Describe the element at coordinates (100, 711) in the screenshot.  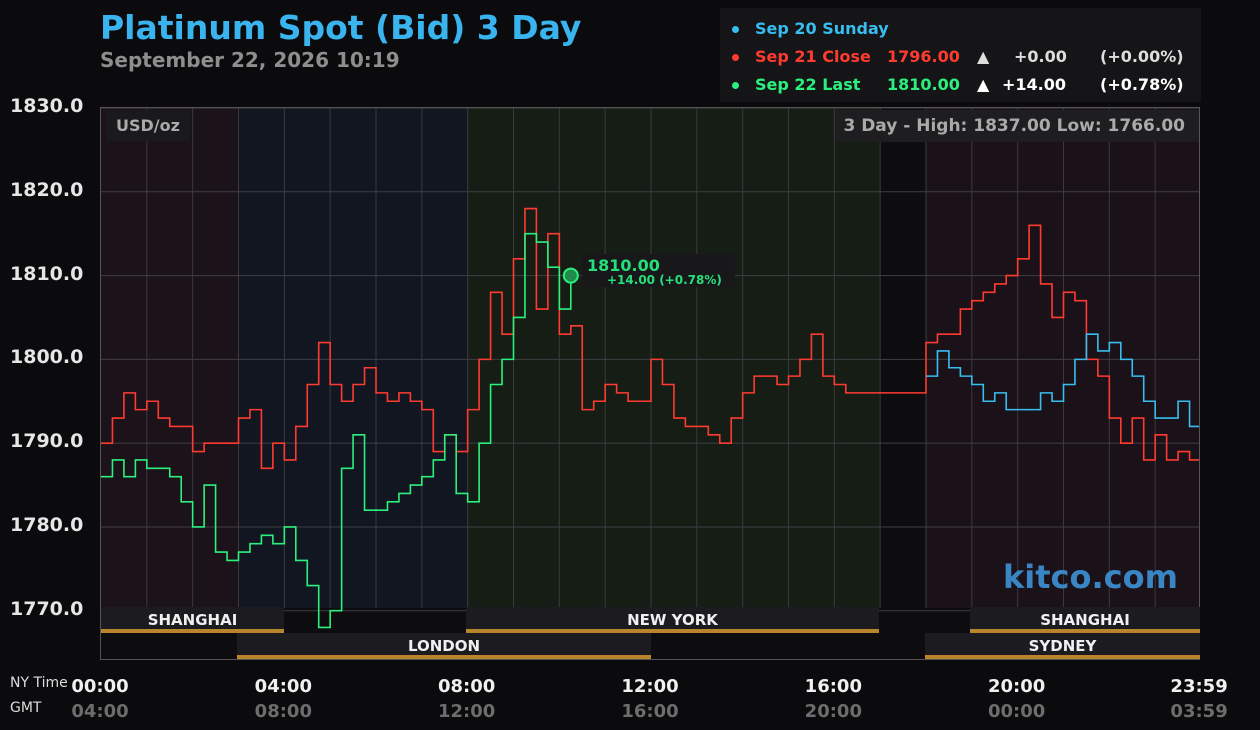
I see `x-tick-gmt: 04:00` at that location.